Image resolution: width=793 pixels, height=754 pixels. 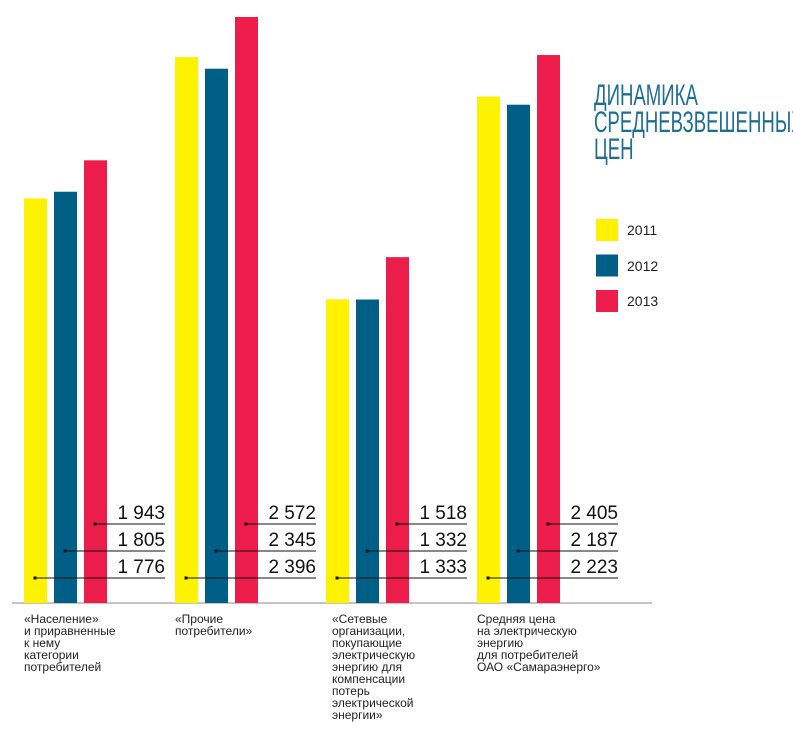 I want to click on value-label: 2 345, so click(x=292, y=540).